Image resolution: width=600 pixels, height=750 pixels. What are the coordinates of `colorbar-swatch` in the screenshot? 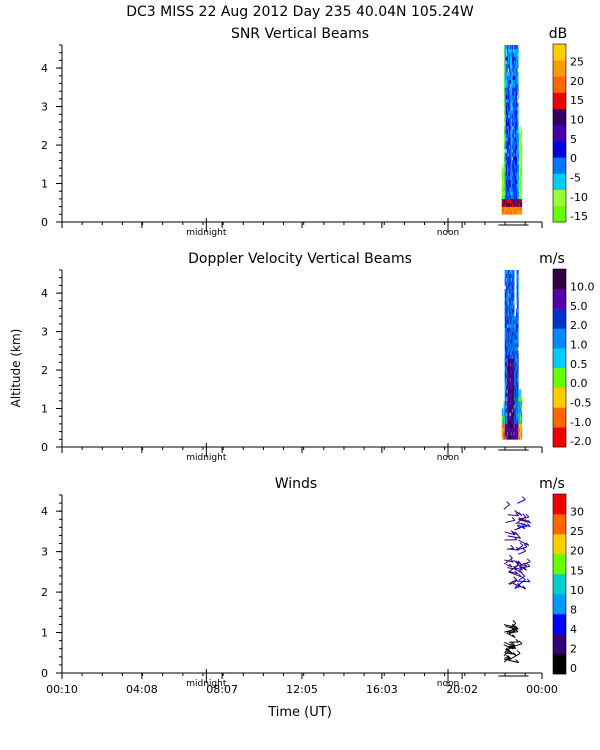 It's located at (559, 564).